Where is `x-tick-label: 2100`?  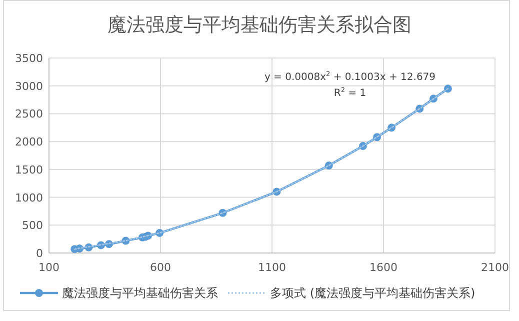
x-tick-label: 2100 is located at coordinates (495, 267).